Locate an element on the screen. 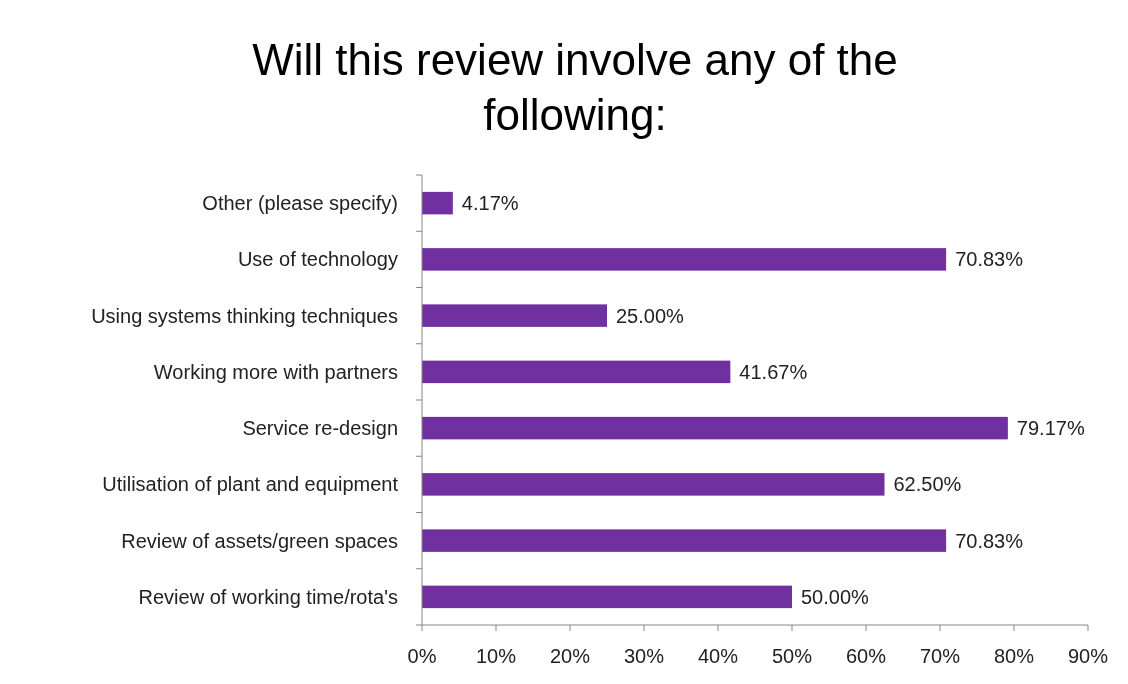 The image size is (1128, 684). x-tick-label: 70% is located at coordinates (940, 656).